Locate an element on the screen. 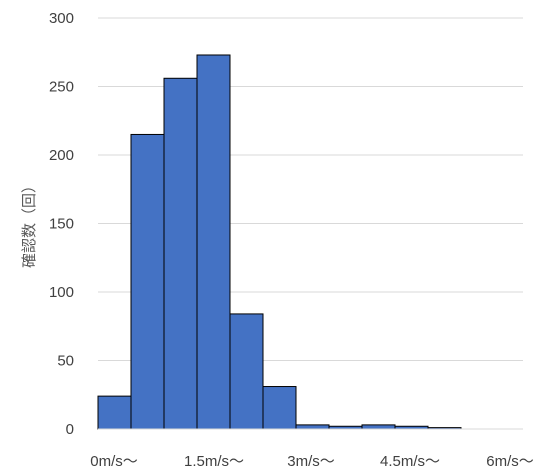 The width and height of the screenshot is (545, 471). x-tick-label: 3m/s〜 is located at coordinates (311, 461).